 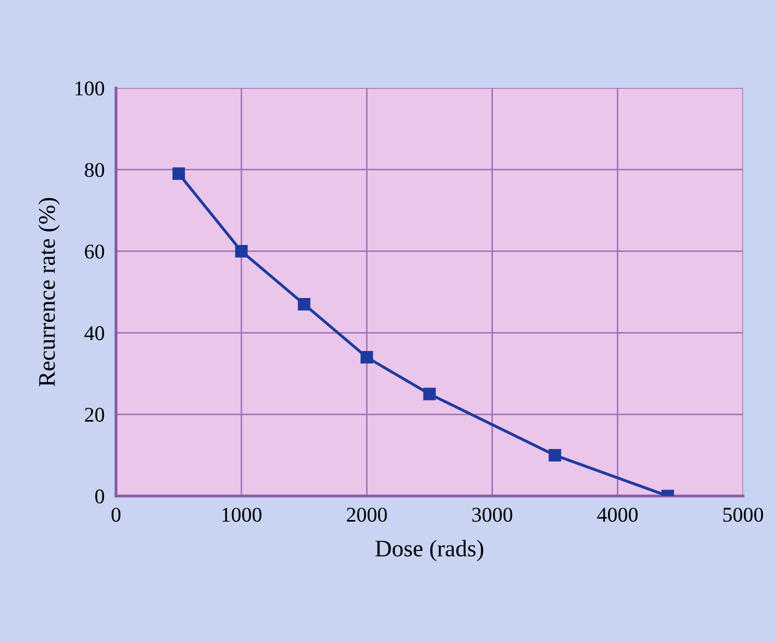 I want to click on x-axis-title: Dose (rads), so click(x=429, y=551).